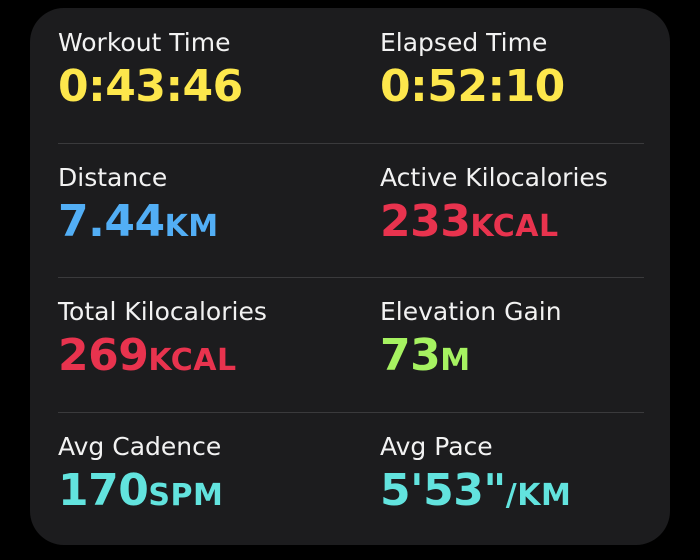 The height and width of the screenshot is (560, 700). I want to click on metric-value: 170SPM, so click(208, 490).